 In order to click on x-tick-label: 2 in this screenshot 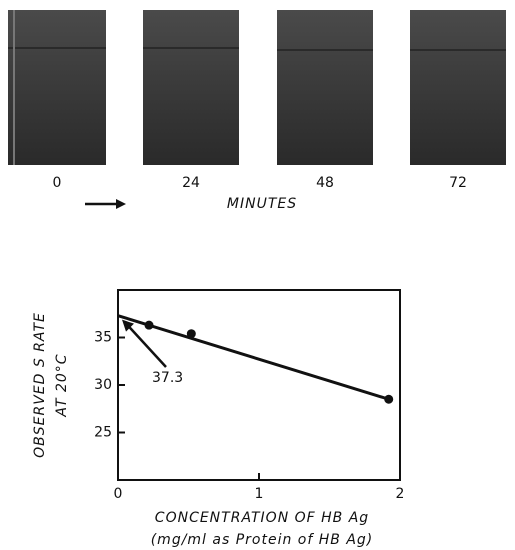, I will do `click(400, 494)`.